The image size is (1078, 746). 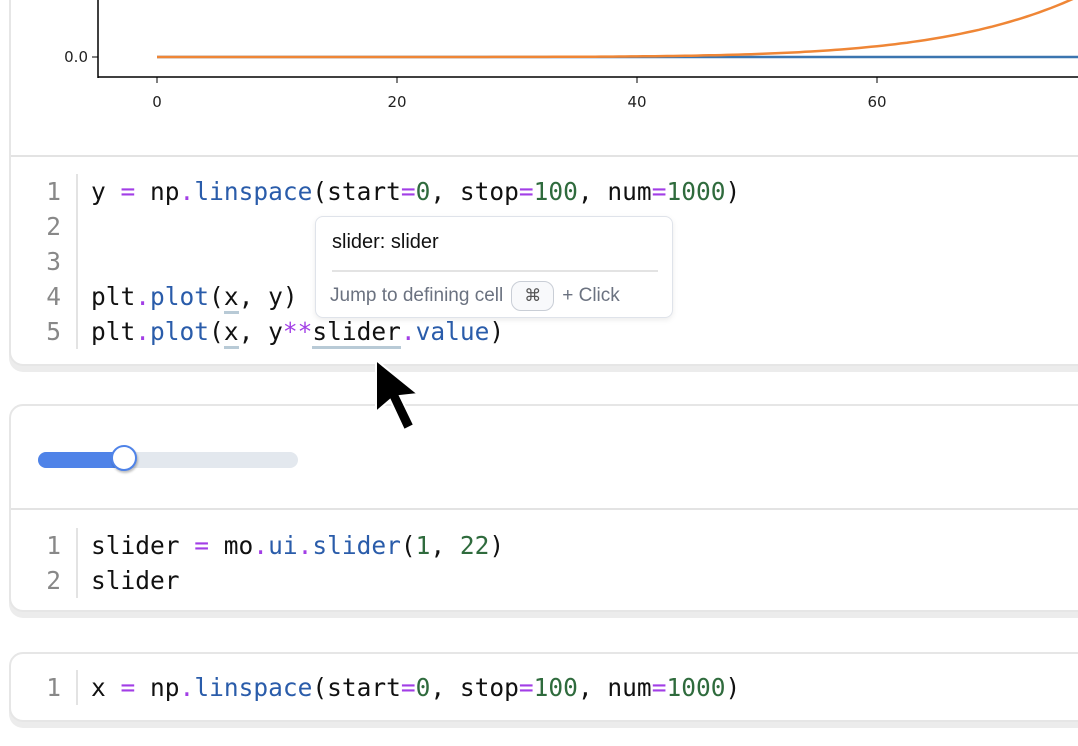 What do you see at coordinates (297, 331) in the screenshot?
I see `code-text: plt.plot(x, y**slider.value)` at bounding box center [297, 331].